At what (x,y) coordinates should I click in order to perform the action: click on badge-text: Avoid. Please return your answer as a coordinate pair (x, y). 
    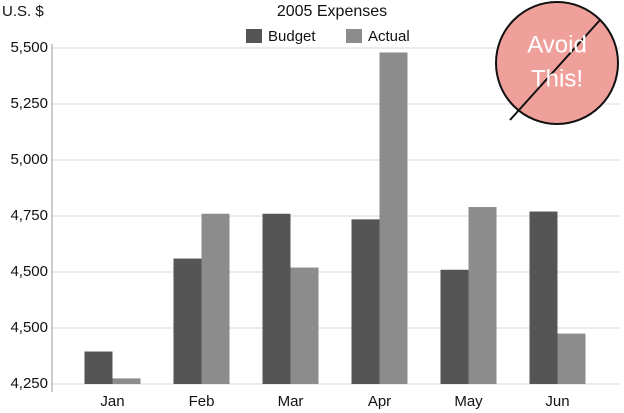
    Looking at the image, I should click on (557, 44).